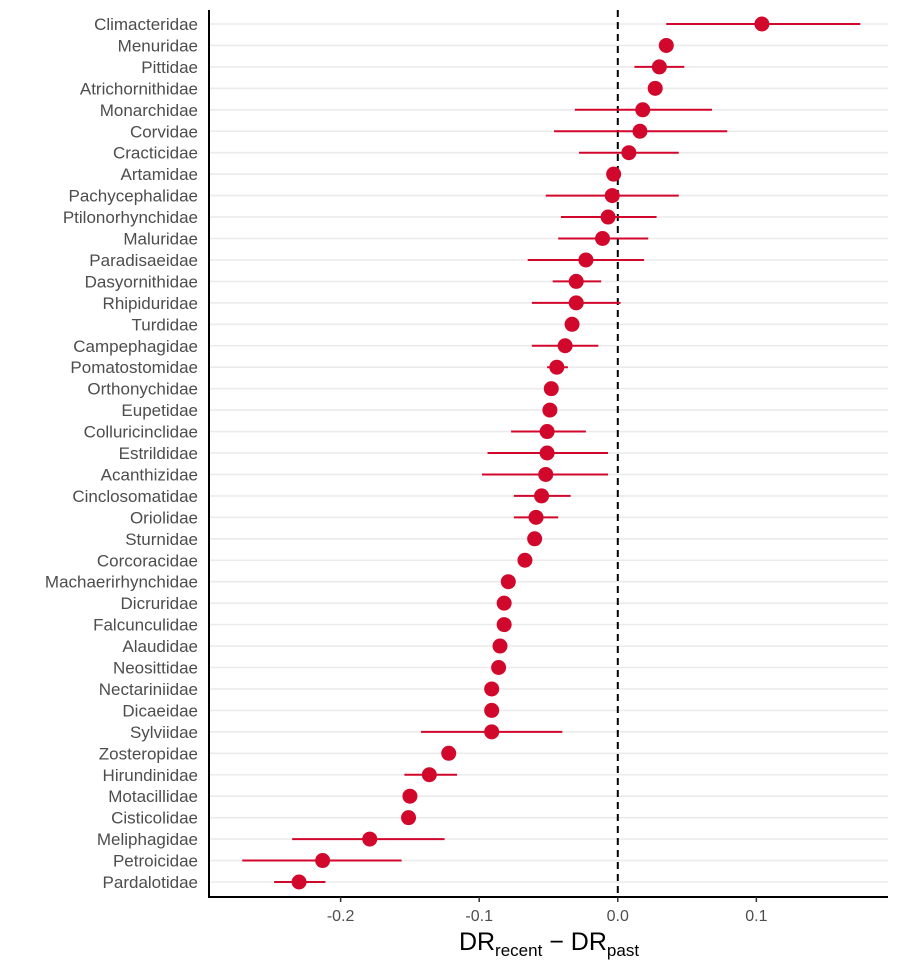 The image size is (900, 975). I want to click on point-pittidae, so click(659, 67).